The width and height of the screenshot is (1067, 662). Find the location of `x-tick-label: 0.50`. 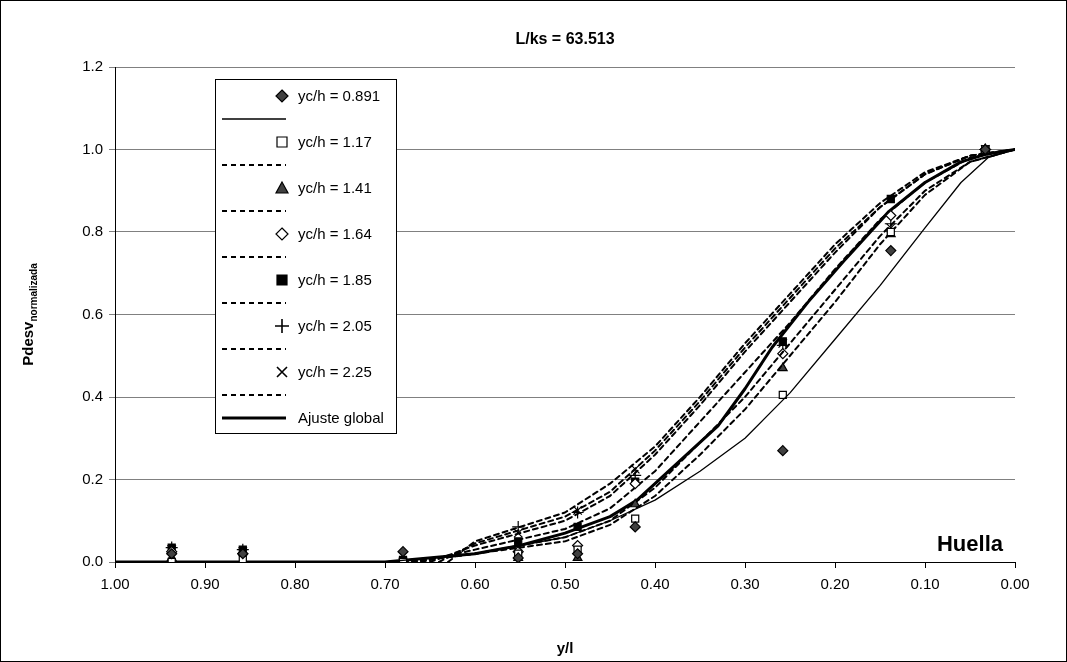

x-tick-label: 0.50 is located at coordinates (565, 584).